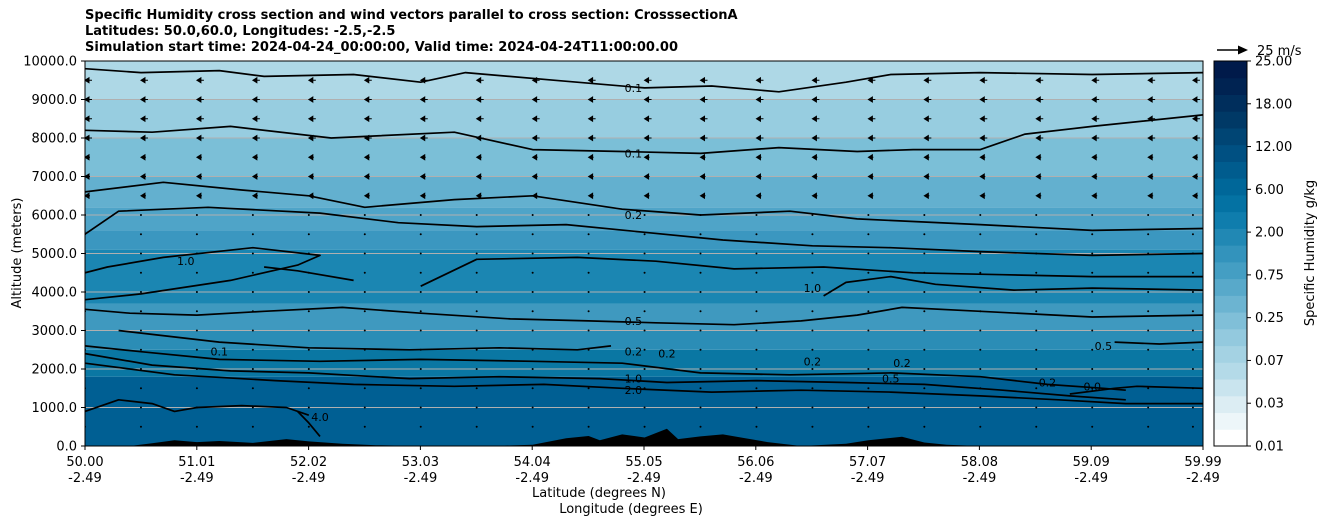 This screenshot has width=1326, height=526. Describe the element at coordinates (1269, 190) in the screenshot. I see `colorbar-tick-label: 6.00` at that location.